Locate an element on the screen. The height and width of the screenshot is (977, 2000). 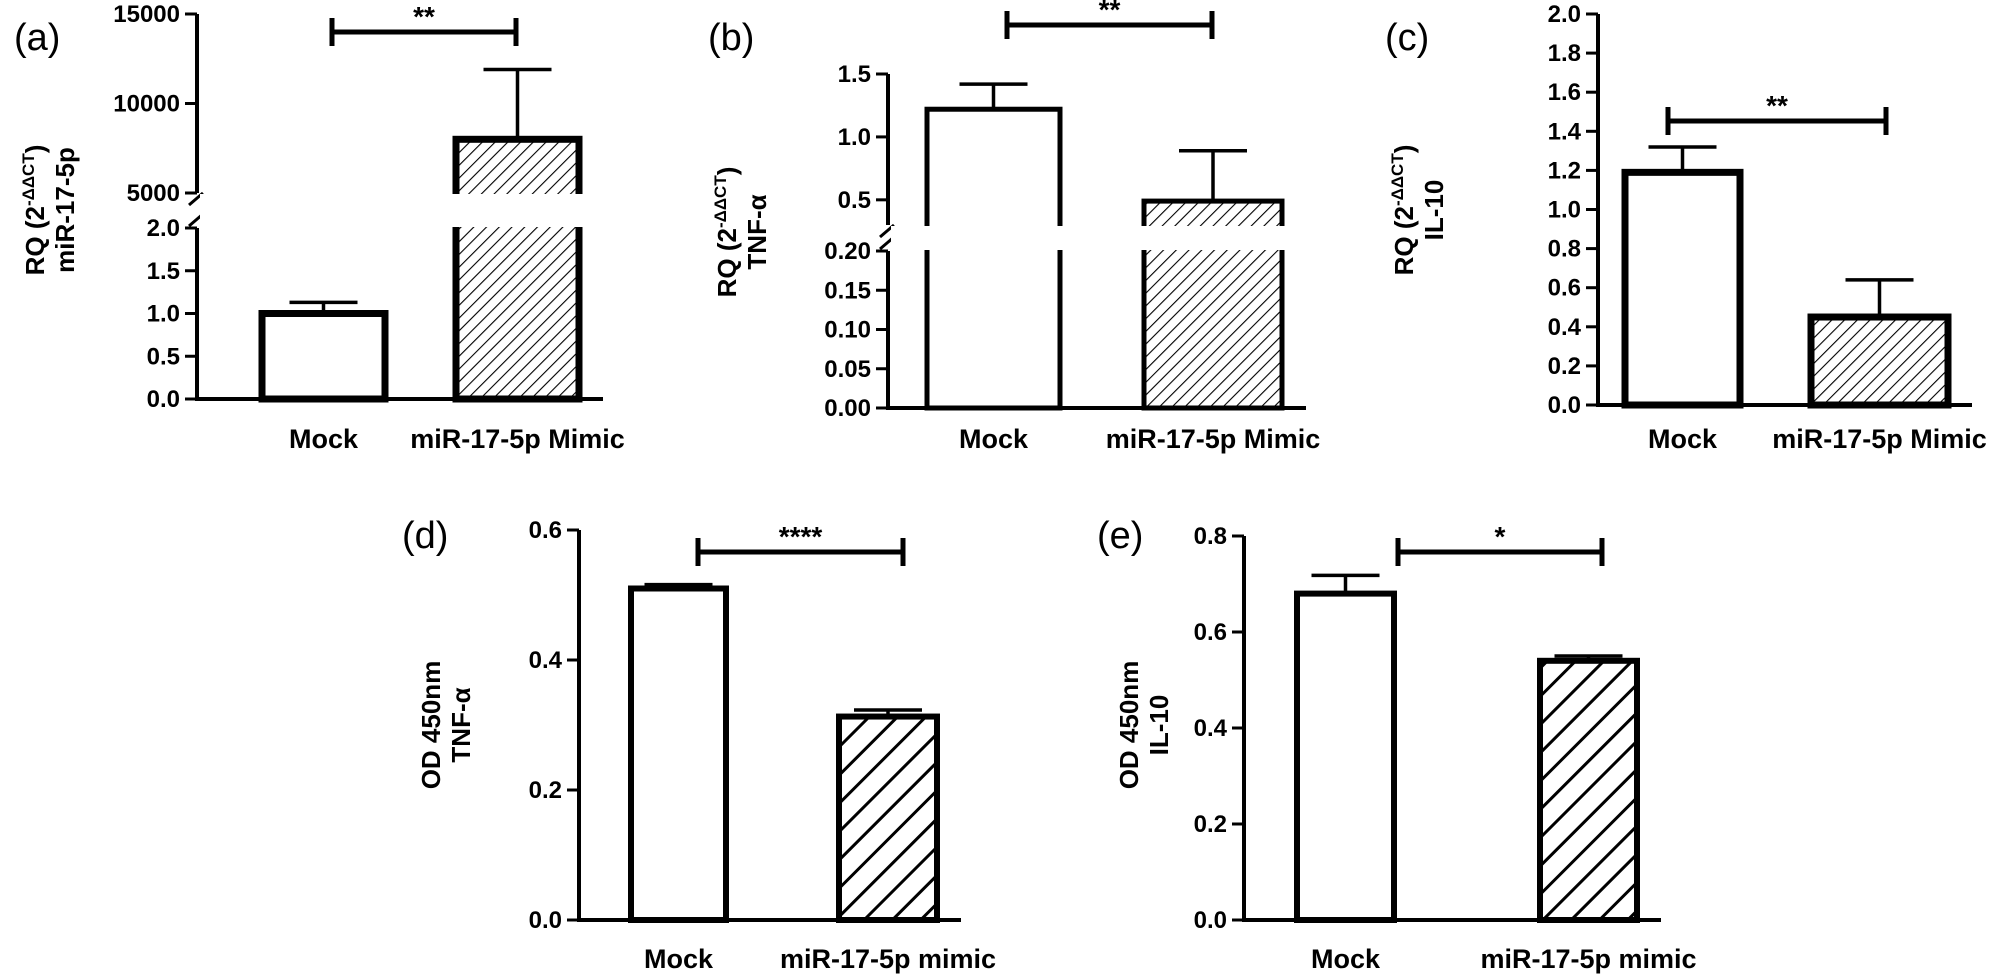
panel-label: (c) is located at coordinates (1407, 38).